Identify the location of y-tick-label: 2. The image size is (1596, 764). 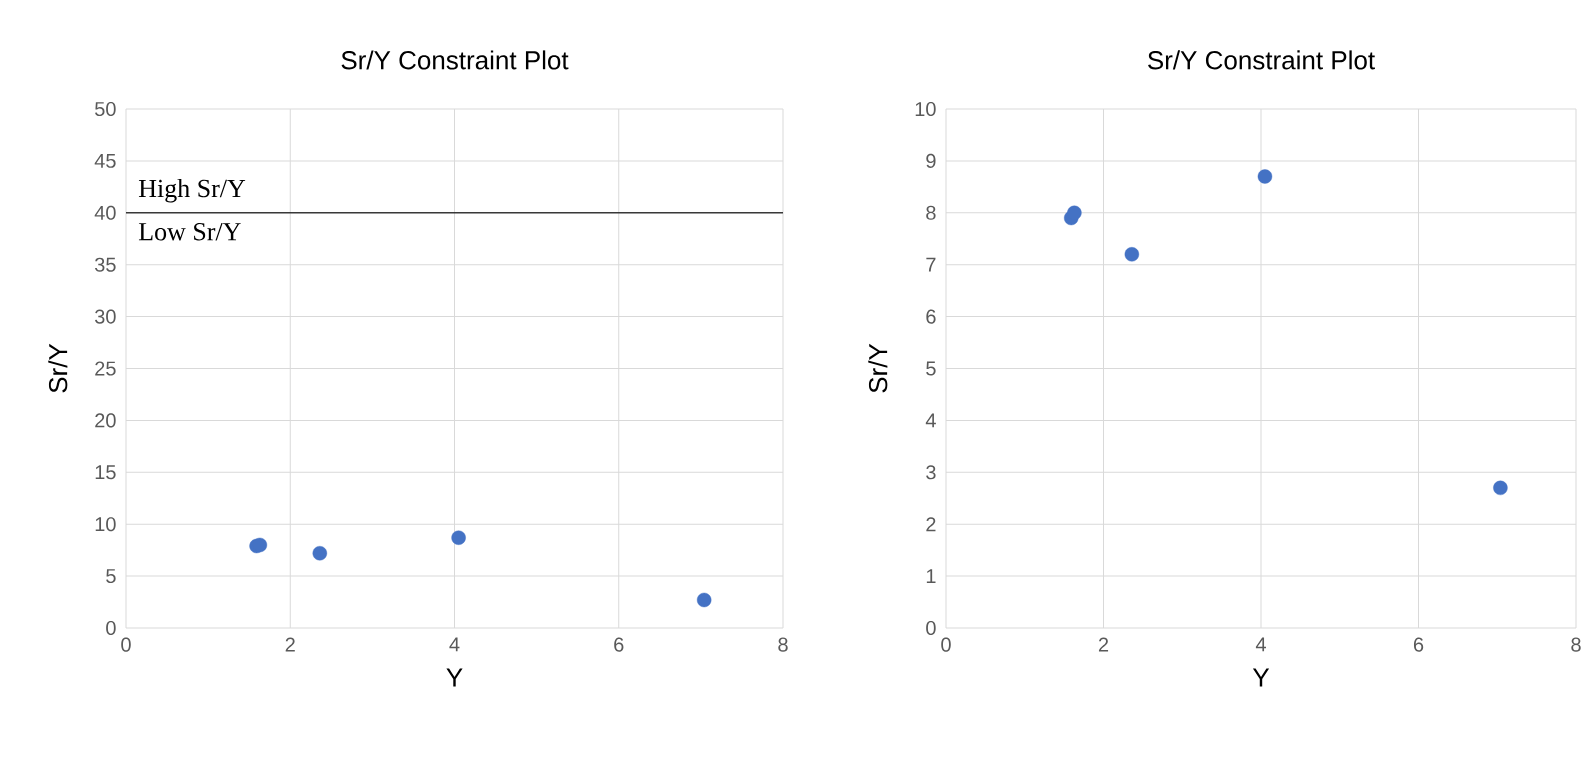
(931, 524).